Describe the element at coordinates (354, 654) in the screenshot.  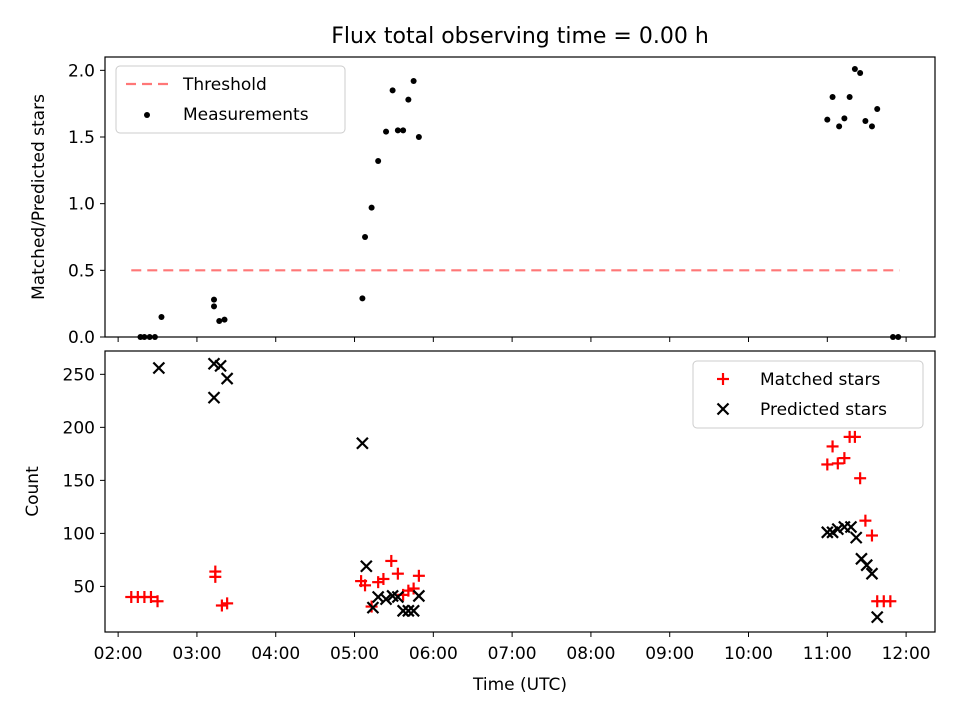
I see `count-x-tick-label: 05:00` at that location.